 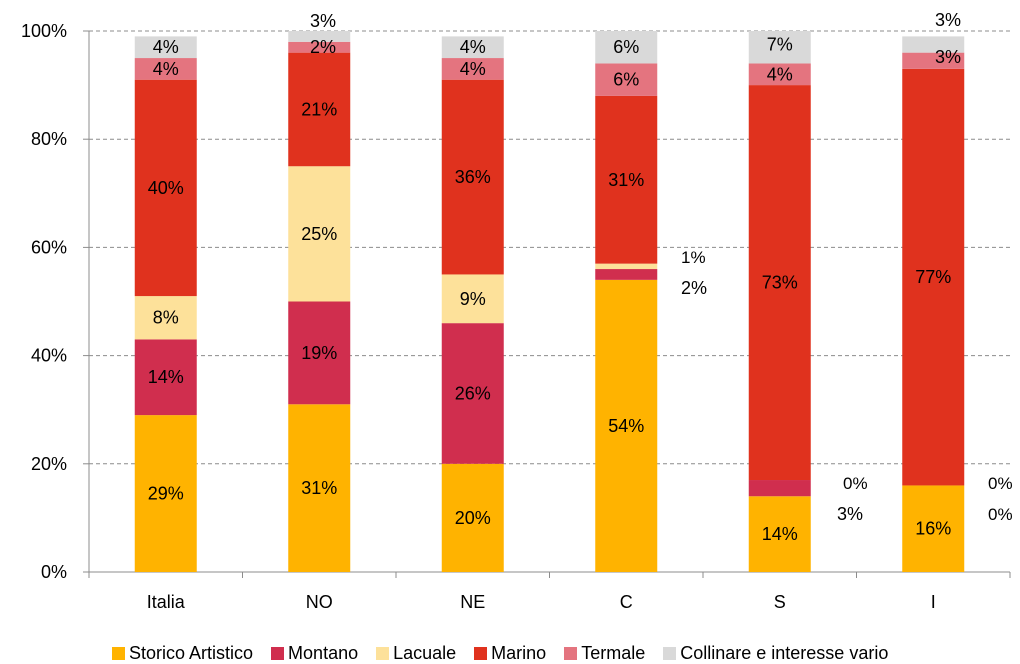 I want to click on data-label: 25%, so click(x=319, y=234).